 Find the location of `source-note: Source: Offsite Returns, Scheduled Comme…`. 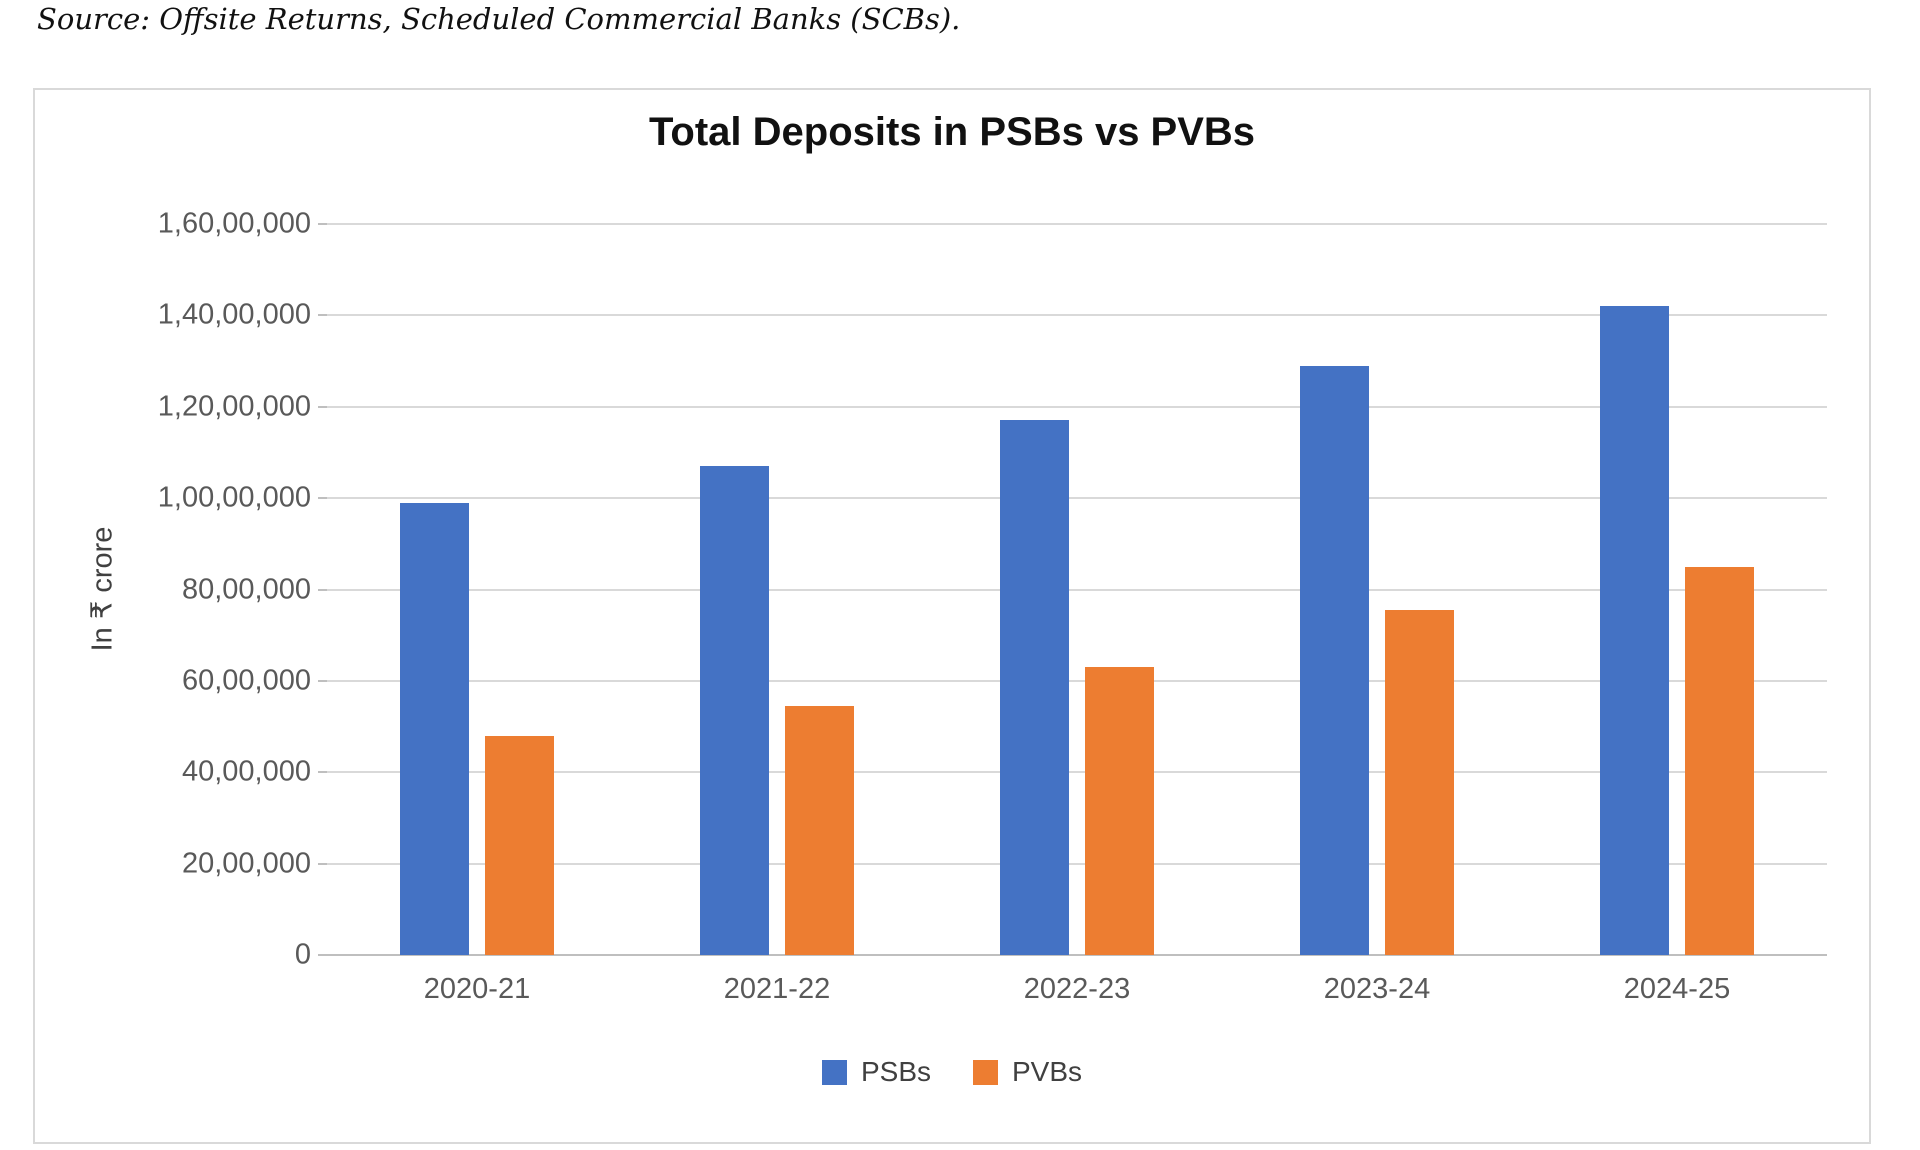

source-note: Source: Offsite Returns, Scheduled Comme… is located at coordinates (499, 19).